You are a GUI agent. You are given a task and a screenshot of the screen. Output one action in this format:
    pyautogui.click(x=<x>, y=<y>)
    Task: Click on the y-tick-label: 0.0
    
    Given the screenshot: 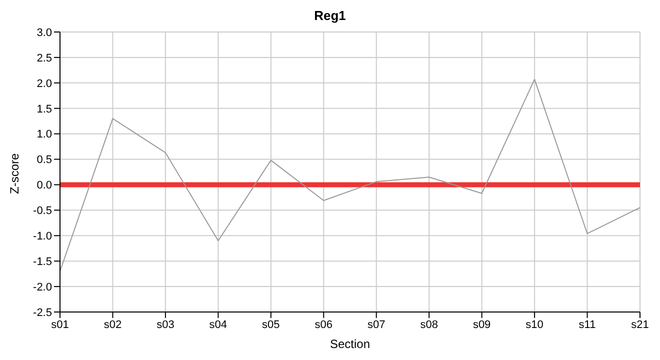 What is the action you would take?
    pyautogui.click(x=44, y=186)
    